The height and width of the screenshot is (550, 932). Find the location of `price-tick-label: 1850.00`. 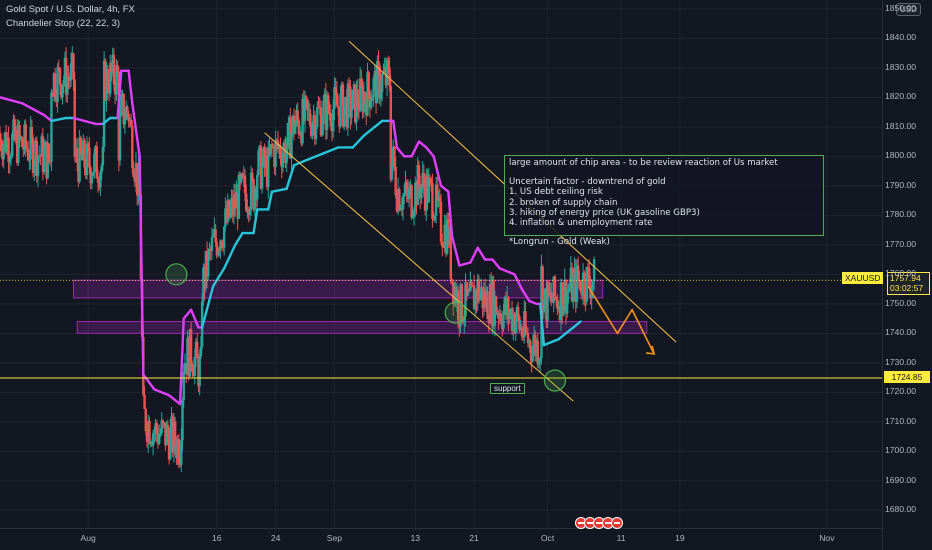

price-tick-label: 1850.00 is located at coordinates (901, 7).